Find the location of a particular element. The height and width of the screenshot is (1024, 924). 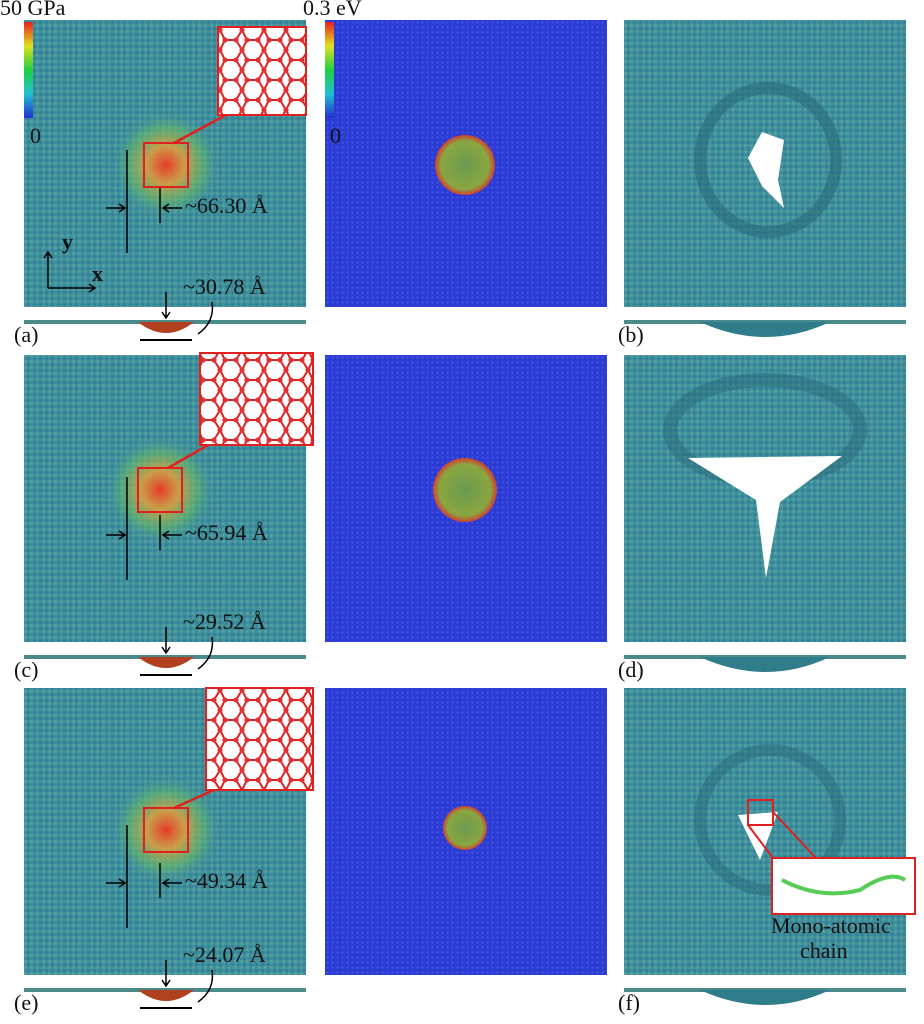

panel-label: (d) is located at coordinates (631, 669).